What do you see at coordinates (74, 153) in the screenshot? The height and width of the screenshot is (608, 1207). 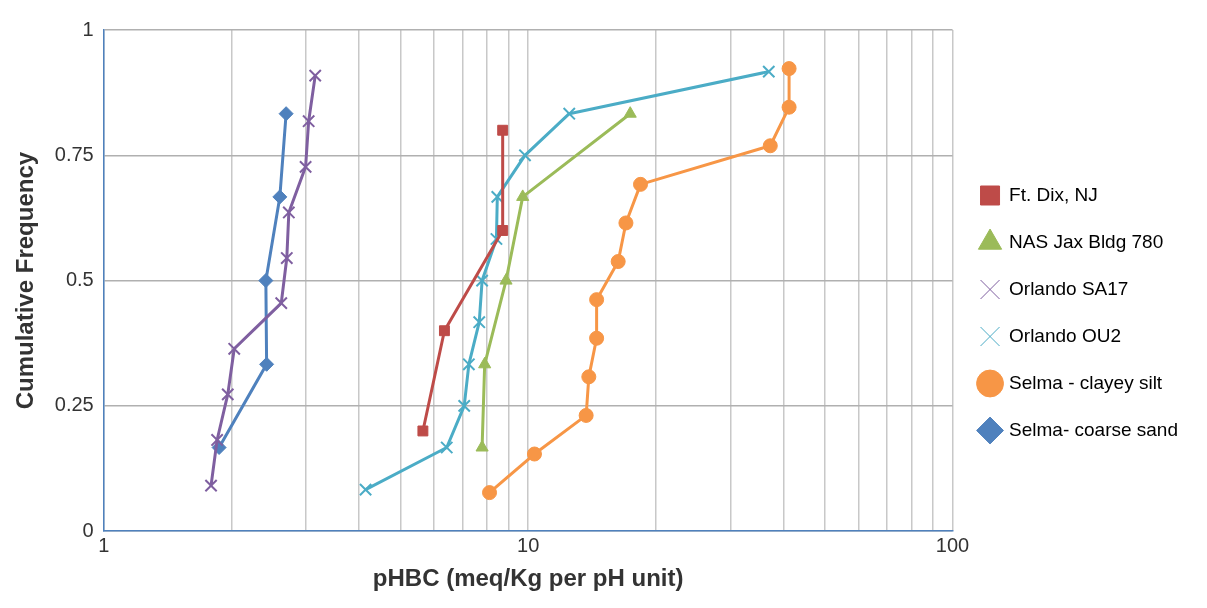 I see `y-tick-label: 0.75` at bounding box center [74, 153].